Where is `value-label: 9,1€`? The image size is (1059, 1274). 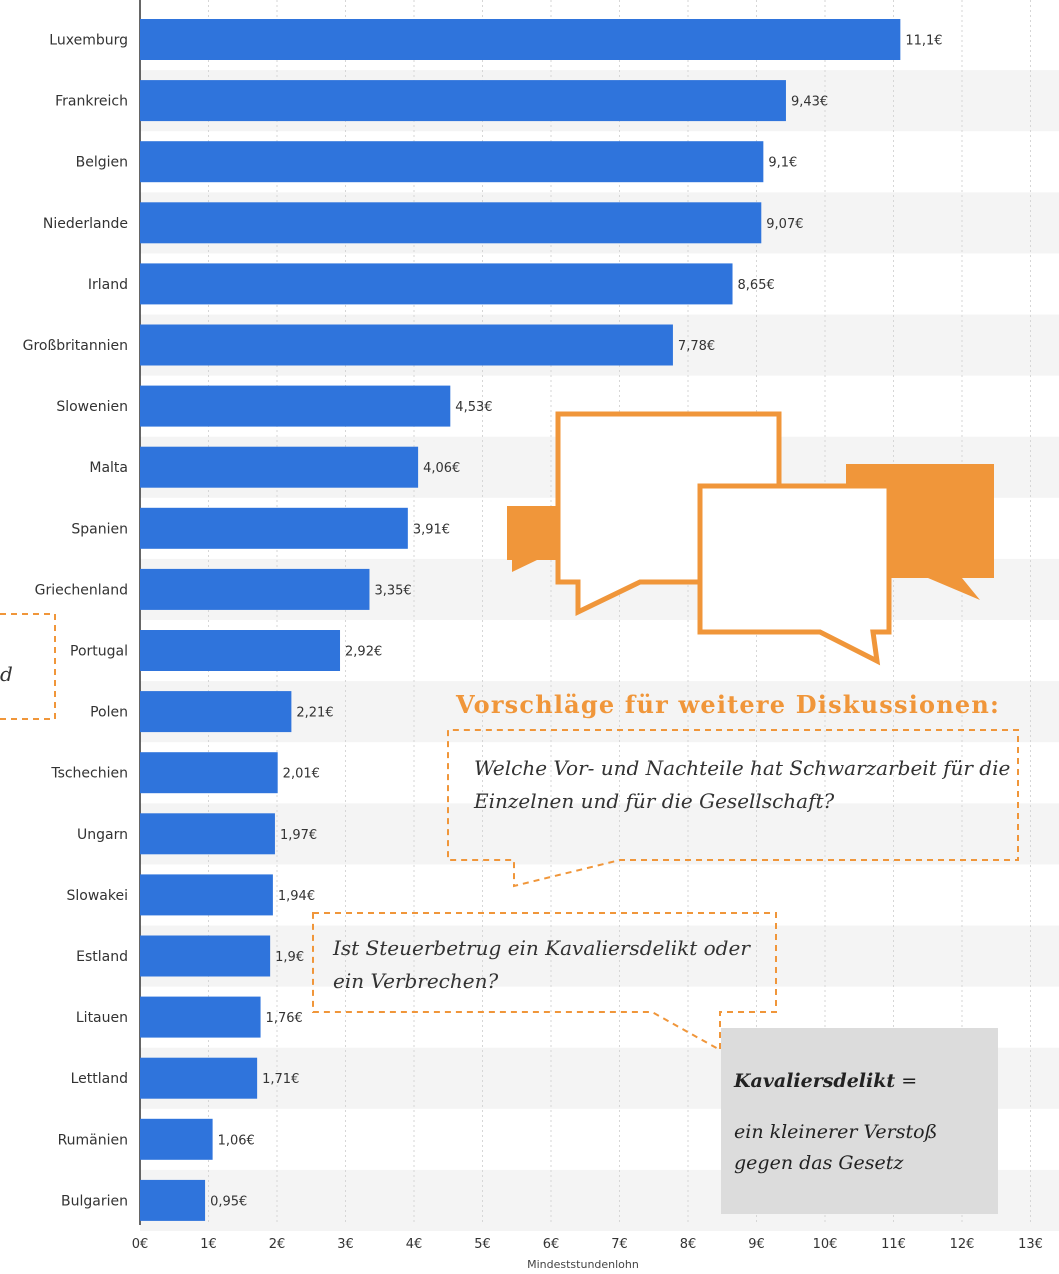
value-label: 9,1€ is located at coordinates (782, 163).